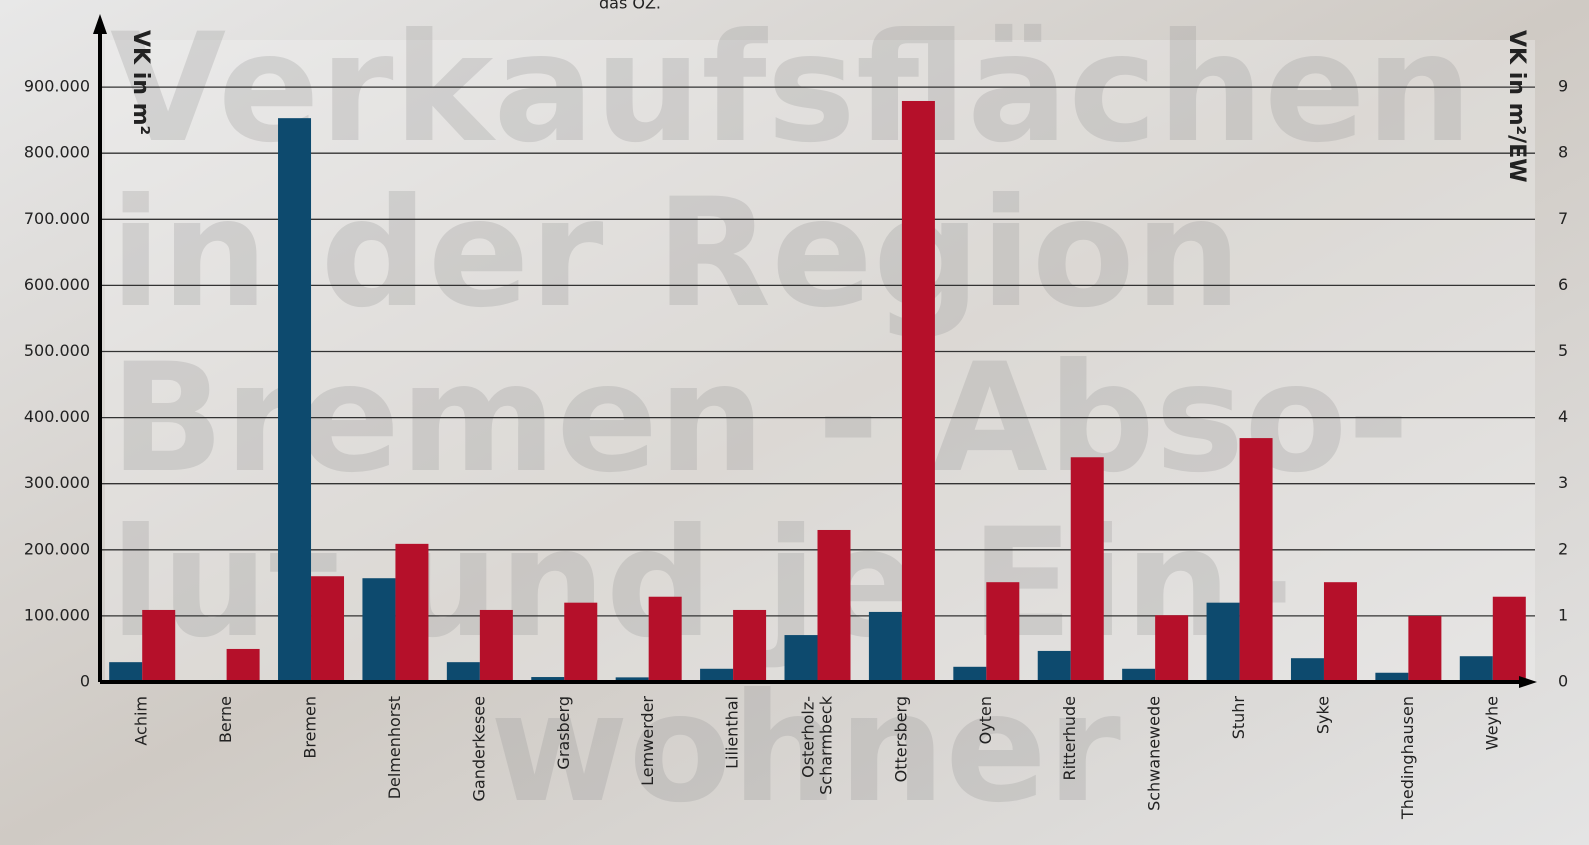 The height and width of the screenshot is (845, 1589). What do you see at coordinates (1516, 106) in the screenshot?
I see `y2-axis-title: VK in m²/EW` at bounding box center [1516, 106].